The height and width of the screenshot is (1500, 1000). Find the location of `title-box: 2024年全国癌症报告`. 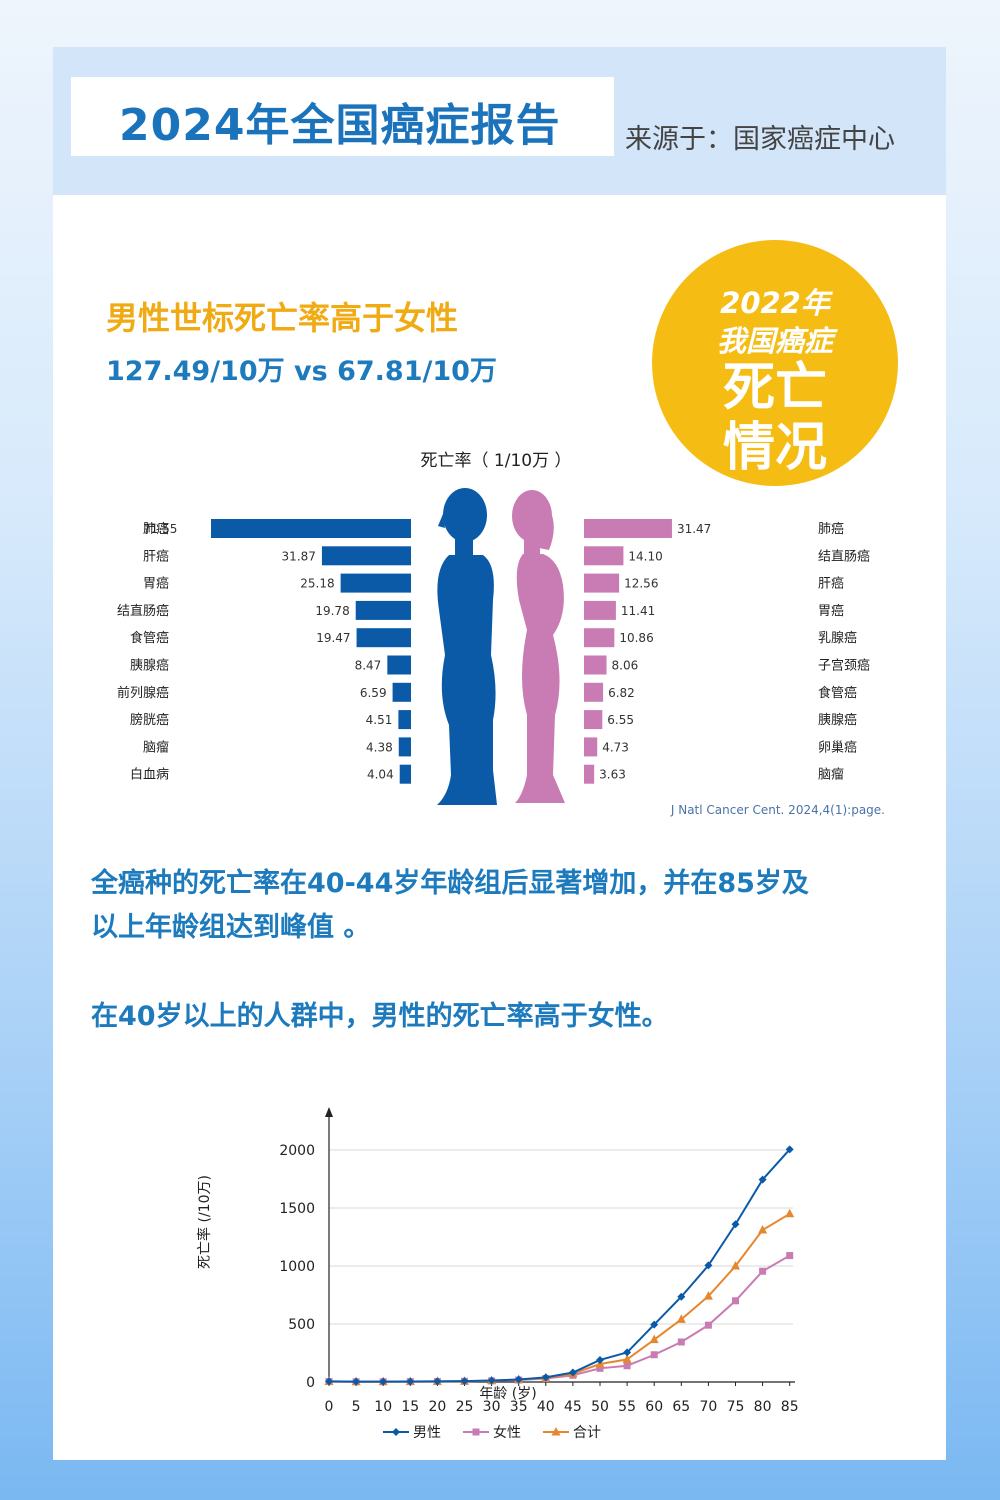

title-box: 2024年全国癌症报告 is located at coordinates (342, 116).